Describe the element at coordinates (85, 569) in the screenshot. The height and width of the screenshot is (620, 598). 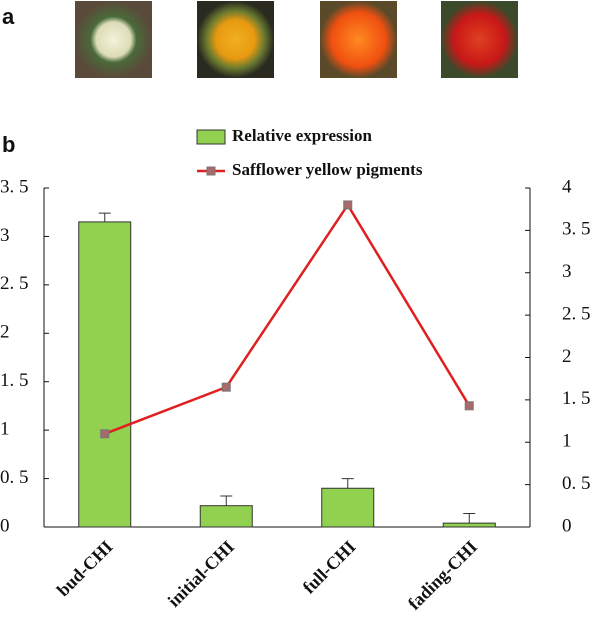
I see `x-tick-label: bud-CHI` at that location.